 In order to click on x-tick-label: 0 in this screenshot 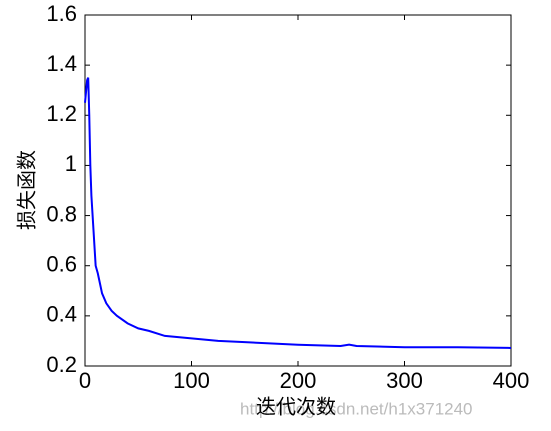, I will do `click(85, 380)`.